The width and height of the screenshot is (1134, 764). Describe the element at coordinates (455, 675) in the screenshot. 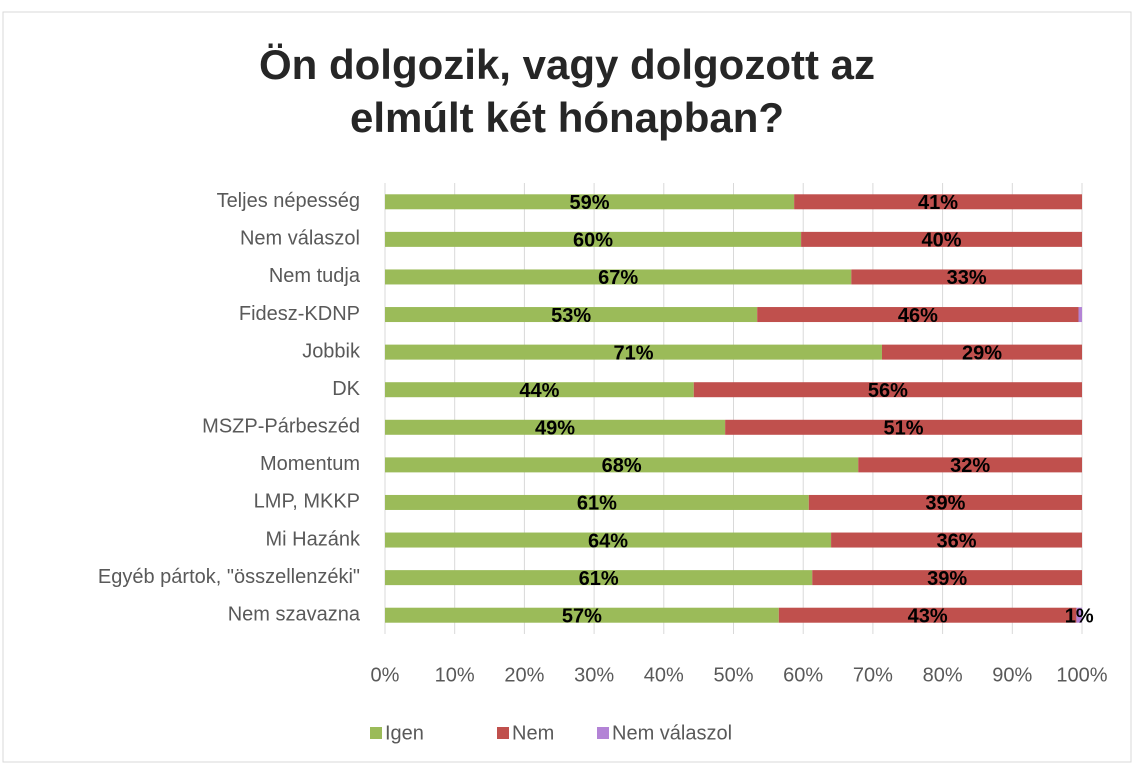

I see `x-tick-label: 10%` at that location.